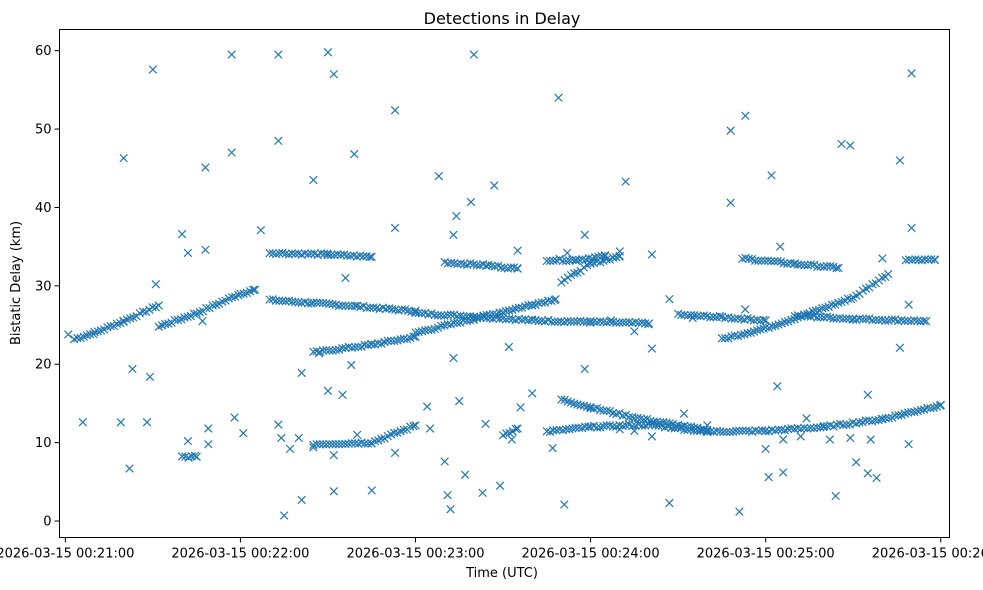 The height and width of the screenshot is (590, 983). What do you see at coordinates (43, 51) in the screenshot?
I see `y-tick-label: 60` at bounding box center [43, 51].